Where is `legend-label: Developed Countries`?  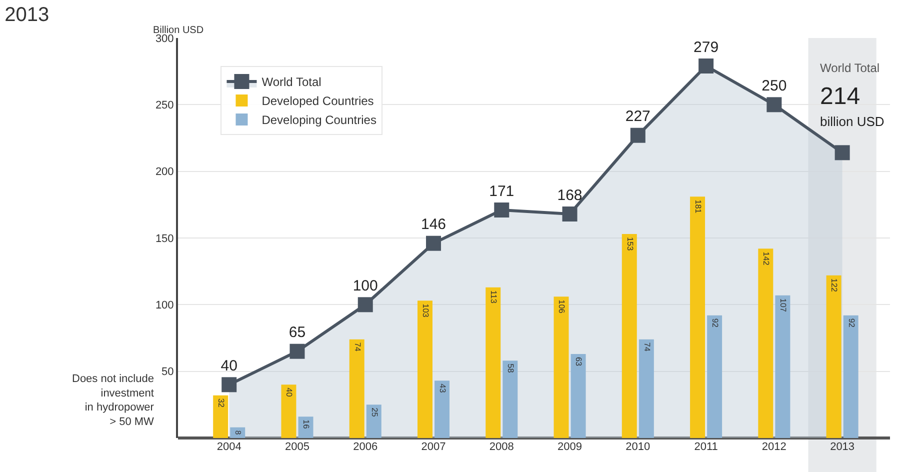 legend-label: Developed Countries is located at coordinates (318, 101).